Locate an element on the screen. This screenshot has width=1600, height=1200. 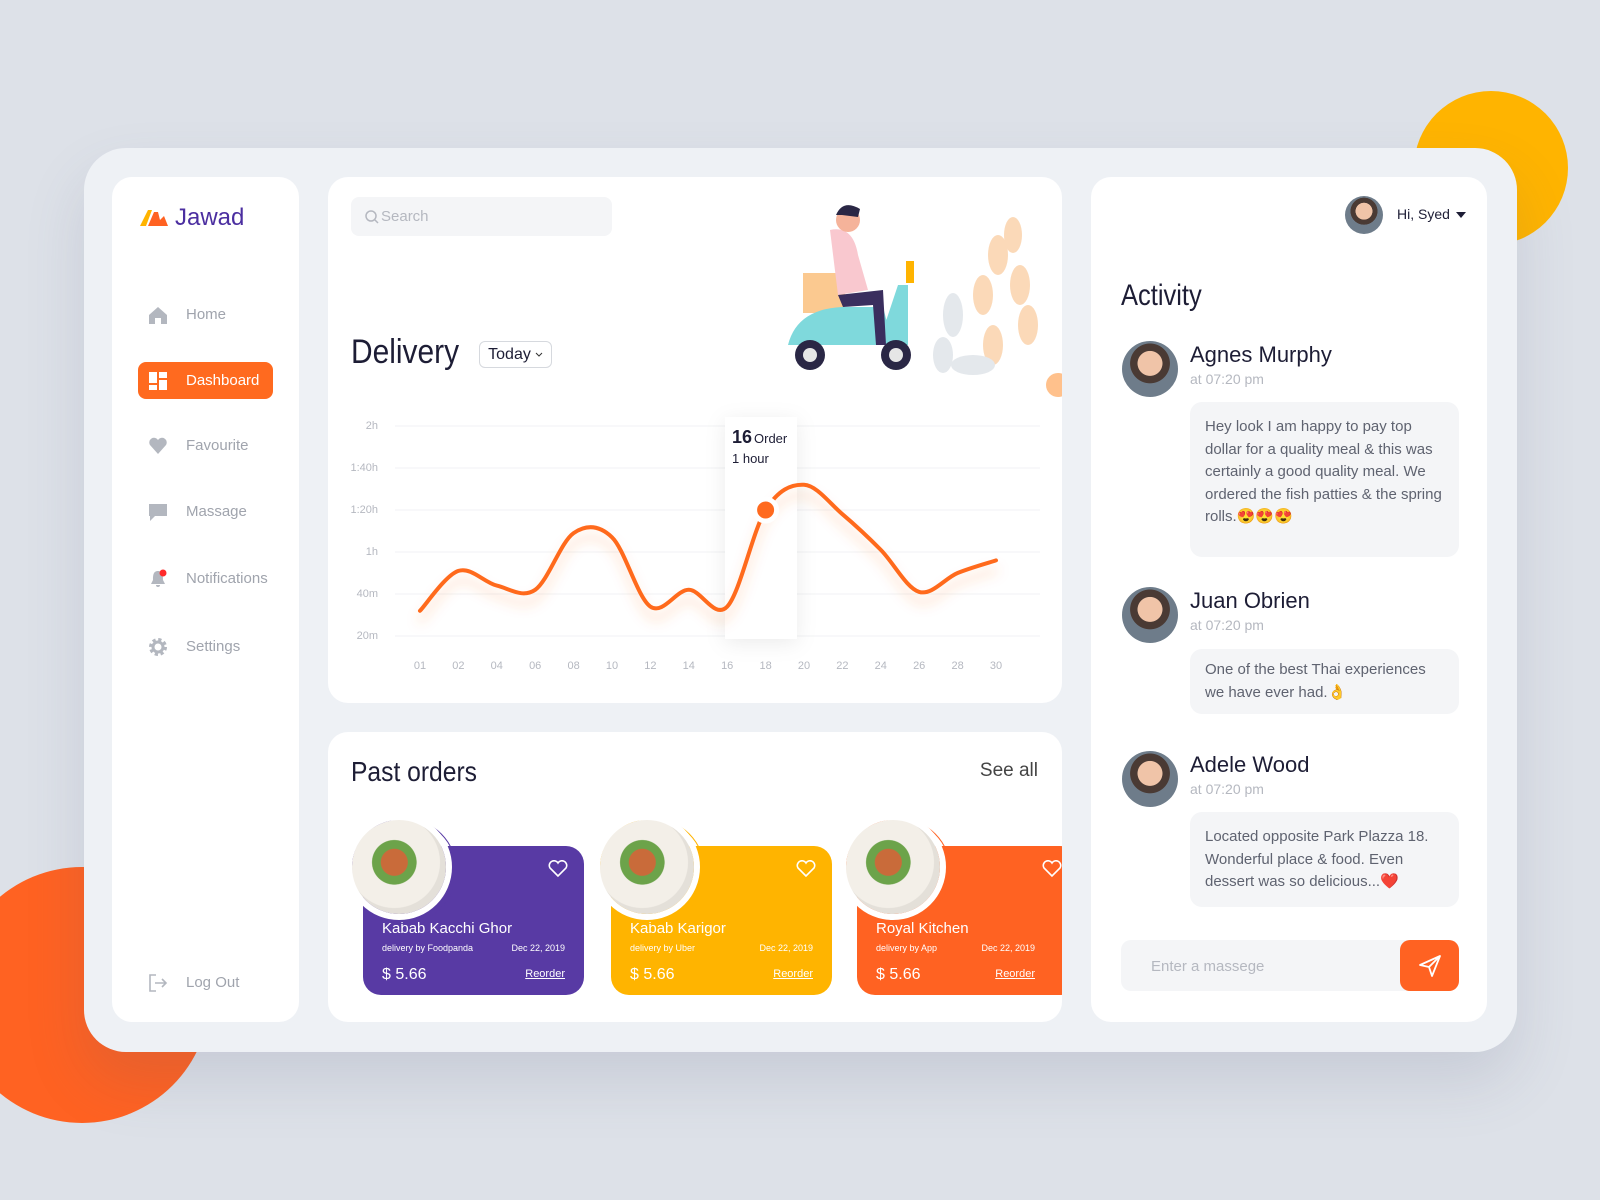
x-tick-label: 01 is located at coordinates (420, 666).